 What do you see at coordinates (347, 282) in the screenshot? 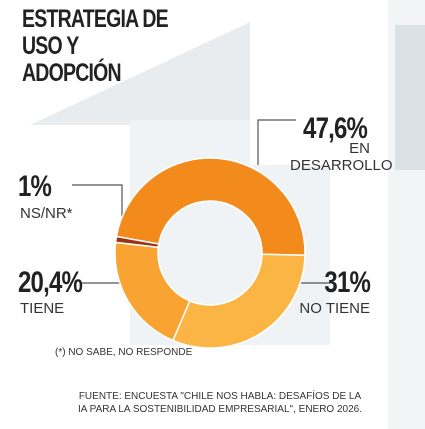
I see `value-label: 31%` at bounding box center [347, 282].